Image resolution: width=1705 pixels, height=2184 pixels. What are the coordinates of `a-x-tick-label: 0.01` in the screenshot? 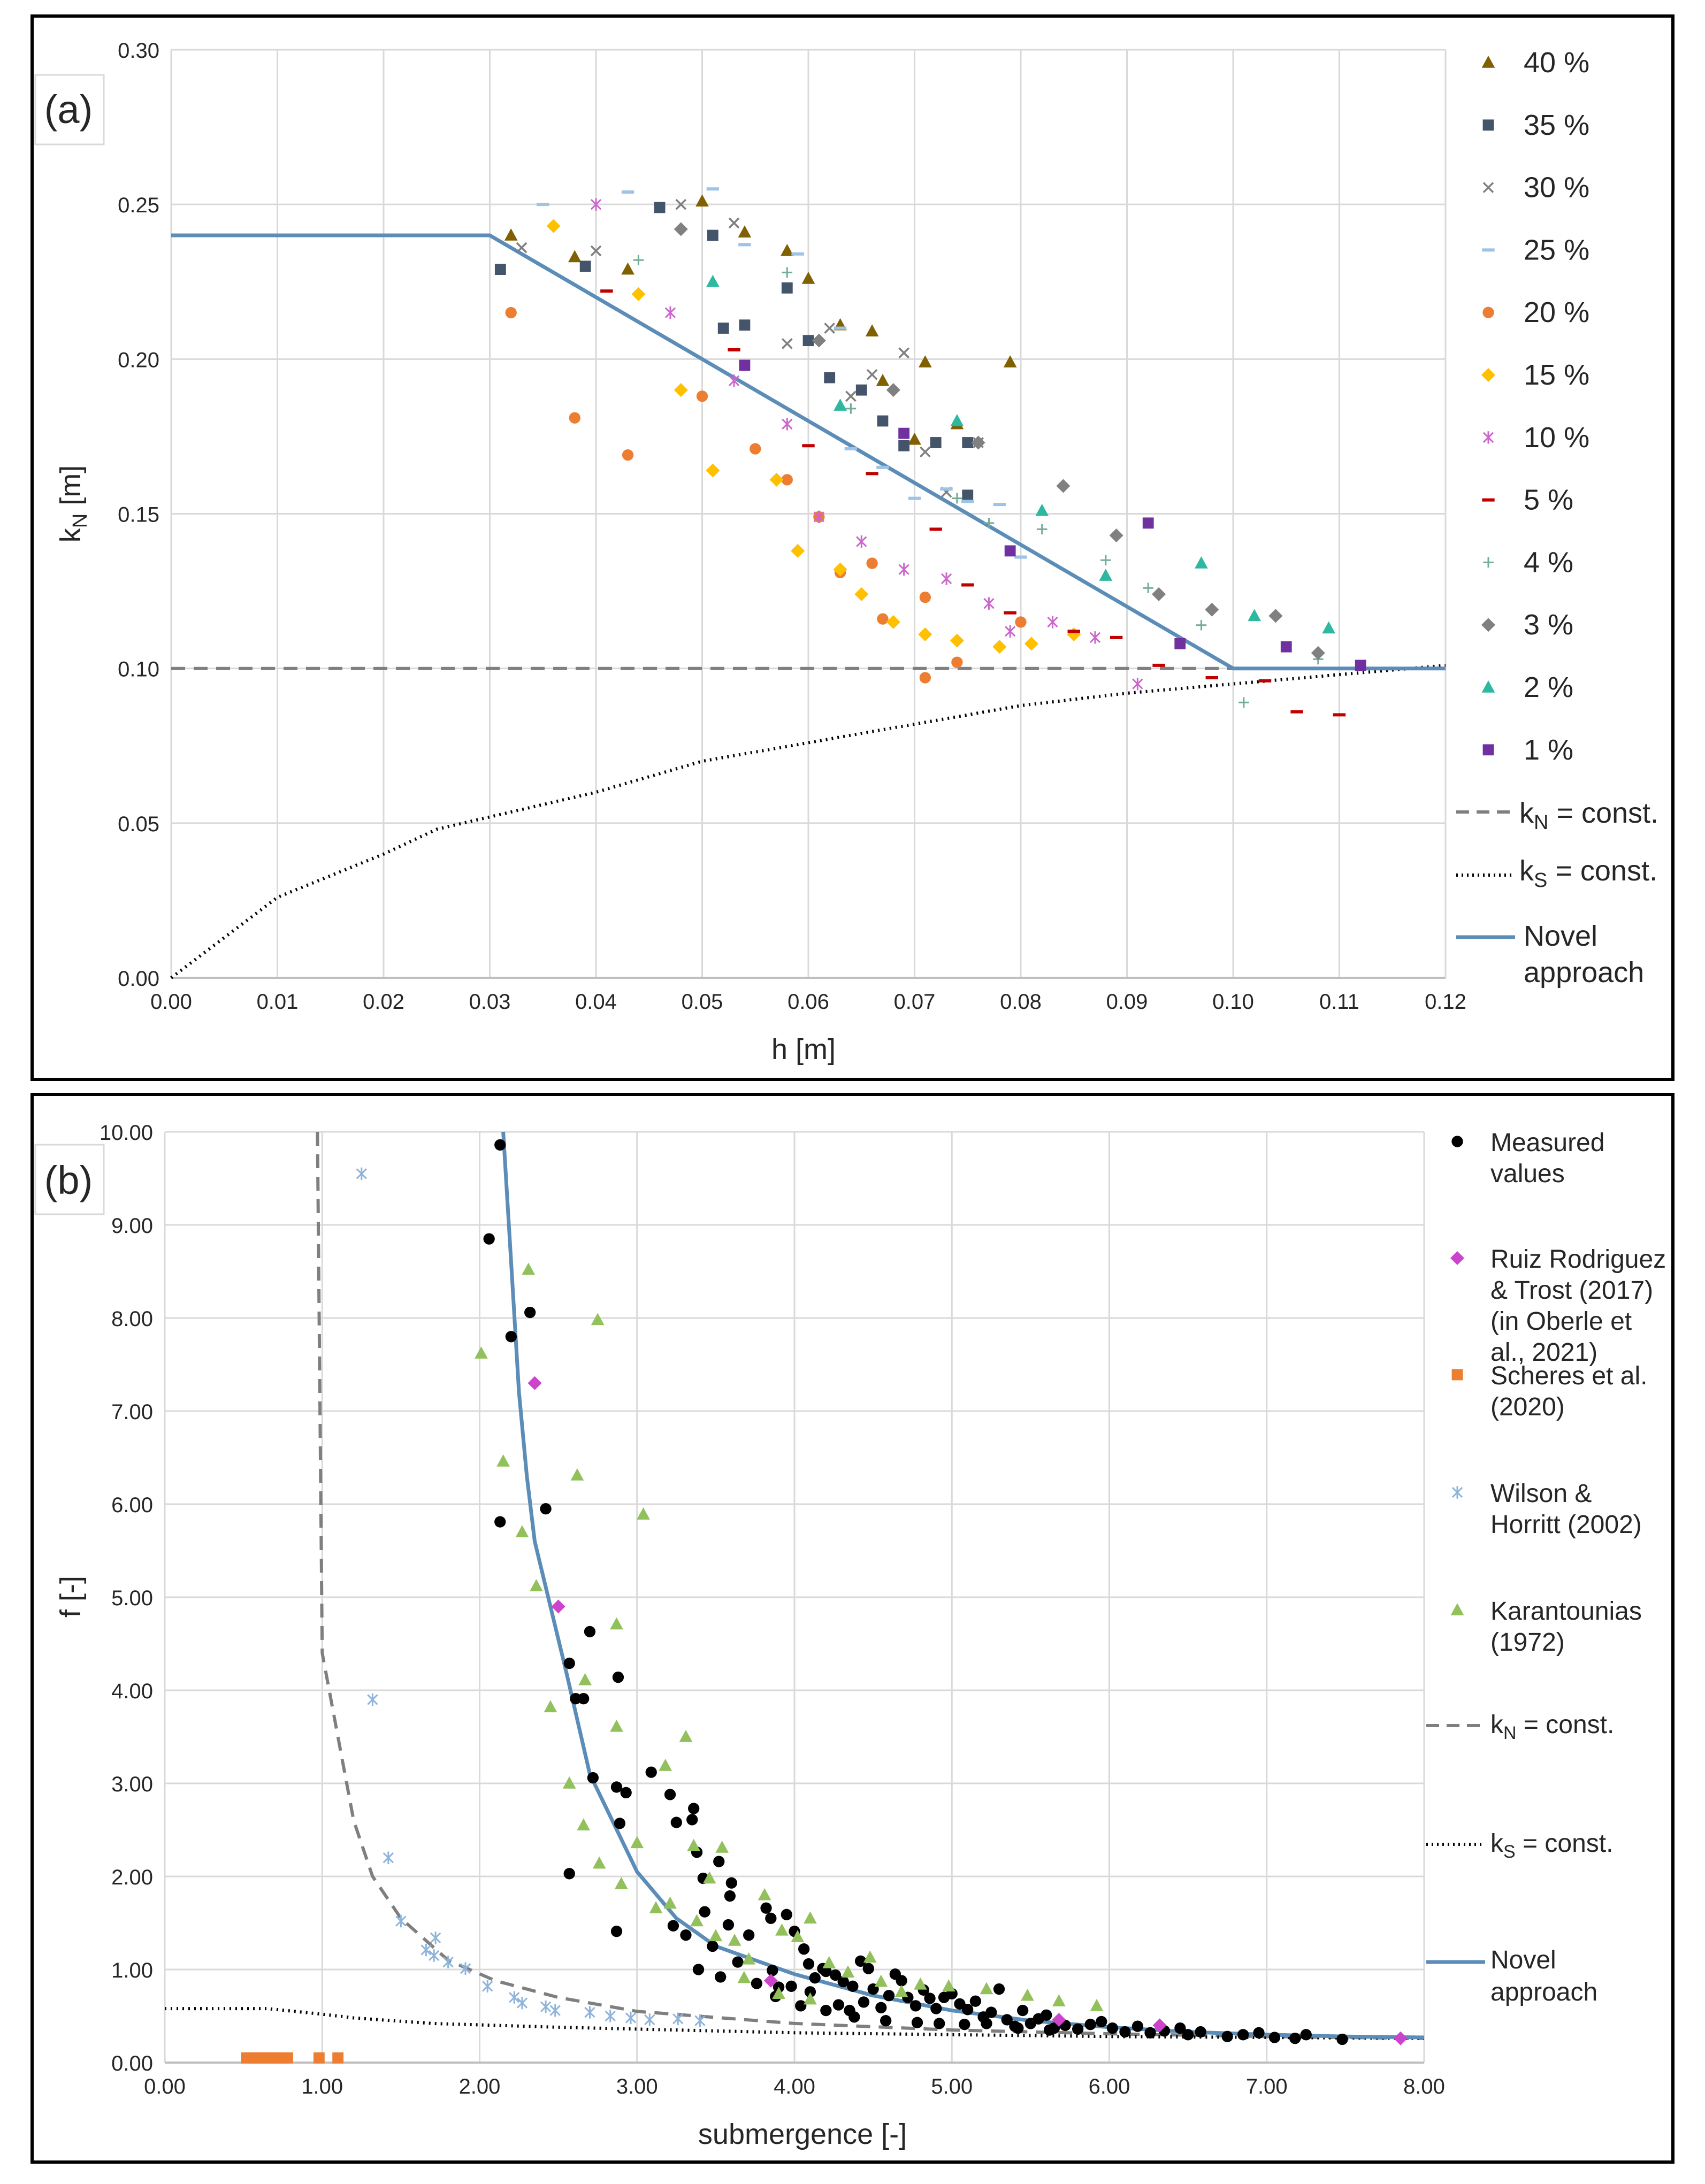 It's located at (278, 1002).